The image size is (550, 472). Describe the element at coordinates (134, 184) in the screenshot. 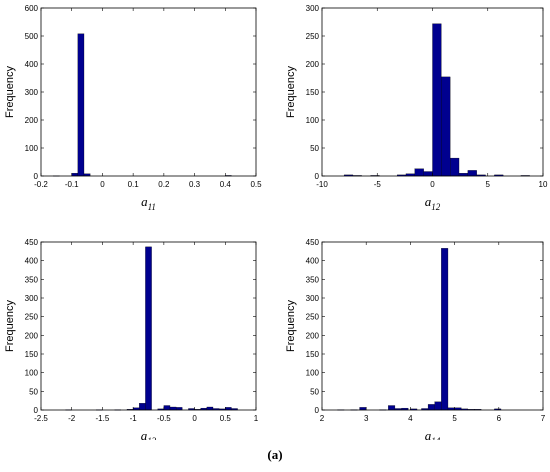

I see `x-tick-label: 0.1` at that location.